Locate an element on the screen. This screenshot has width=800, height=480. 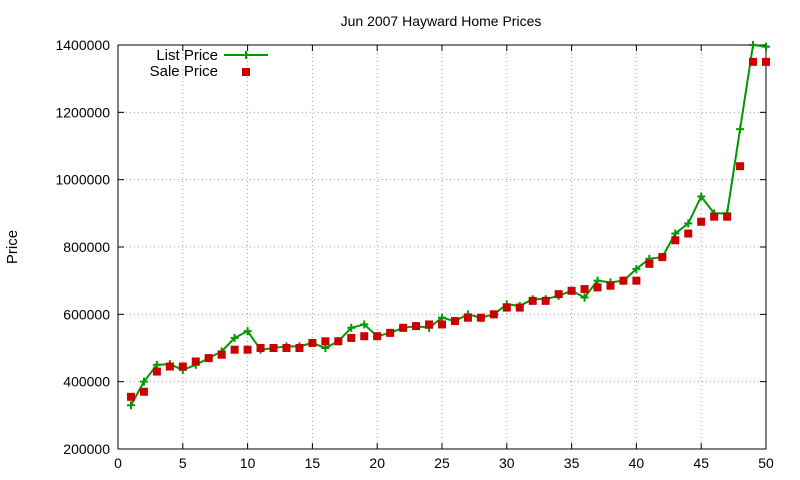
legend-marker-sale-price is located at coordinates (246, 72).